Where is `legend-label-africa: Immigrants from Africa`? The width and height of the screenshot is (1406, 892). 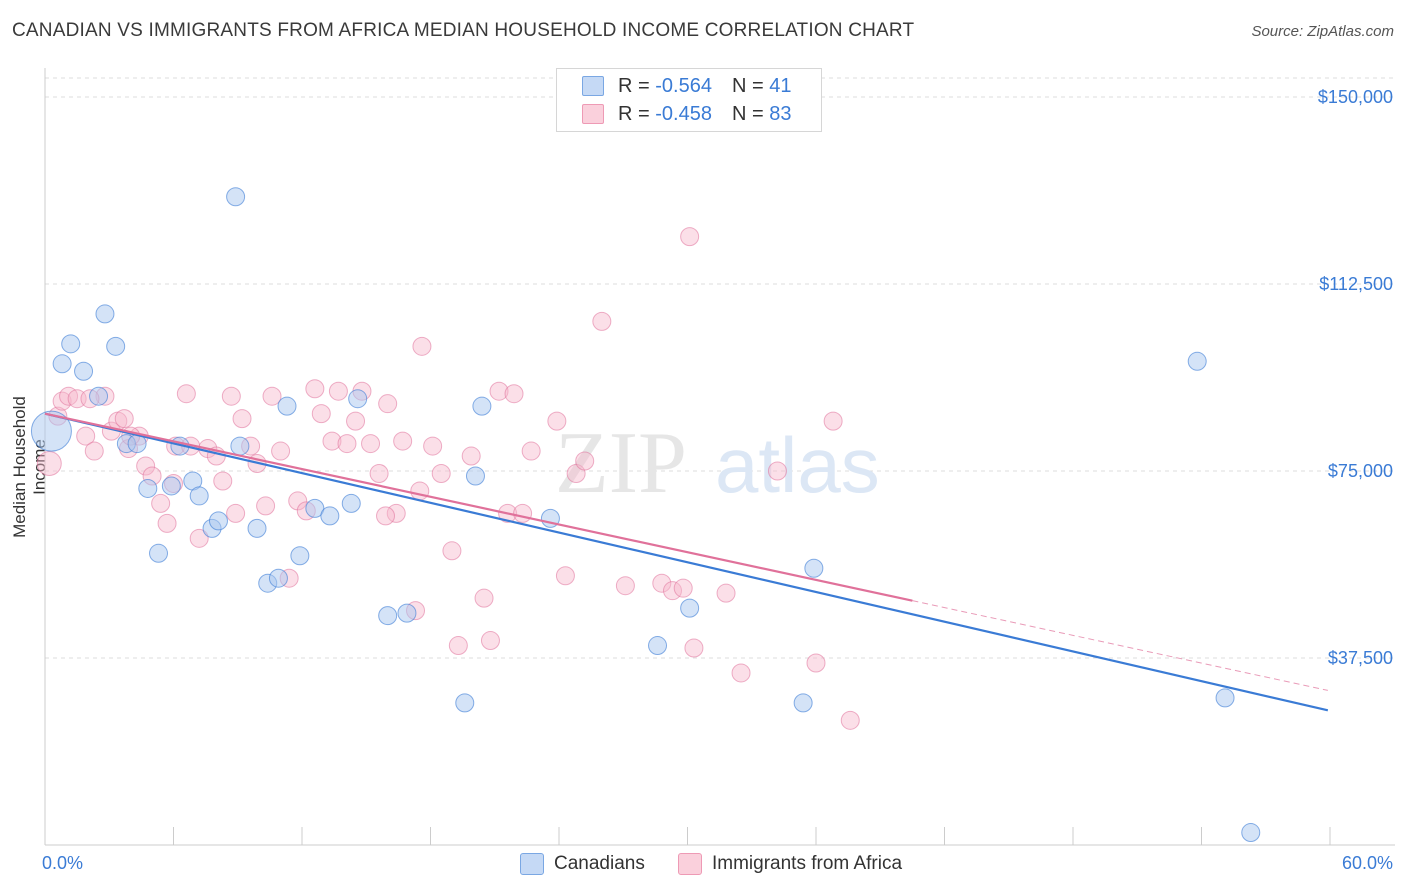 legend-label-africa: Immigrants from Africa is located at coordinates (807, 863).